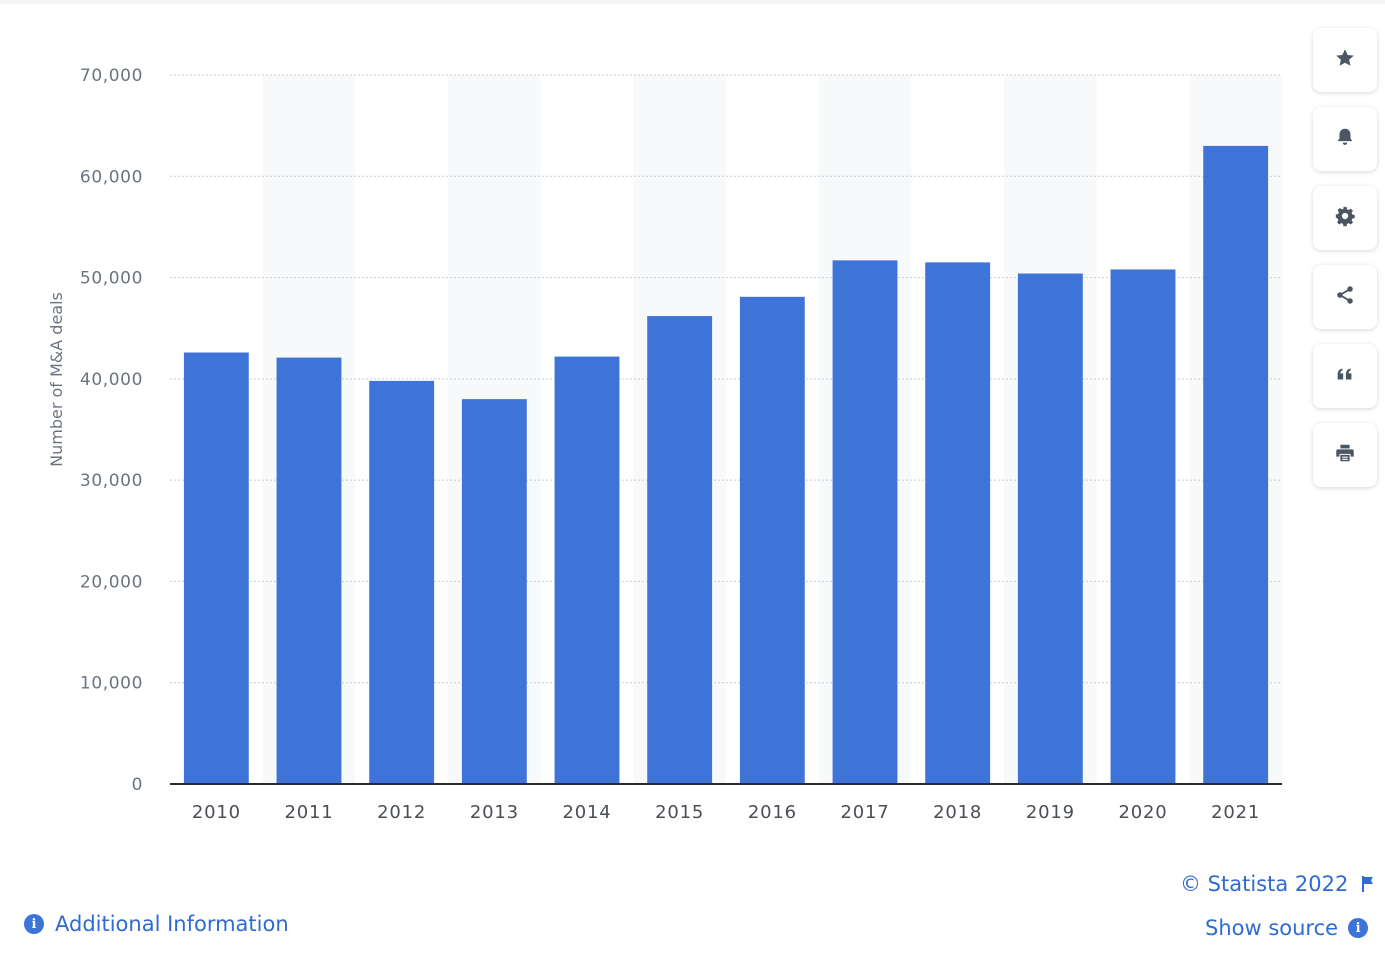 This screenshot has width=1385, height=977. Describe the element at coordinates (679, 812) in the screenshot. I see `x-tick-label: 2015` at that location.